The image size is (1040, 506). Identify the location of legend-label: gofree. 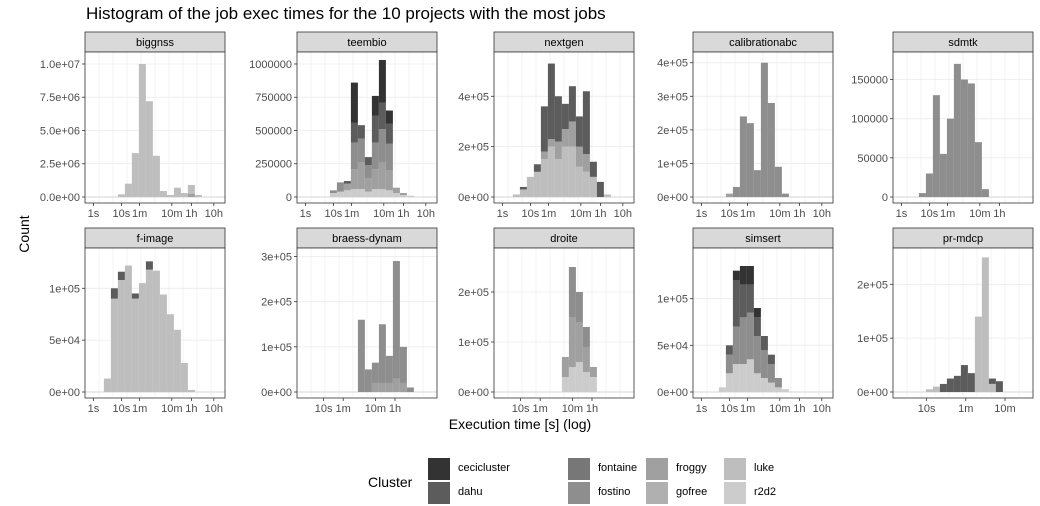
(692, 492).